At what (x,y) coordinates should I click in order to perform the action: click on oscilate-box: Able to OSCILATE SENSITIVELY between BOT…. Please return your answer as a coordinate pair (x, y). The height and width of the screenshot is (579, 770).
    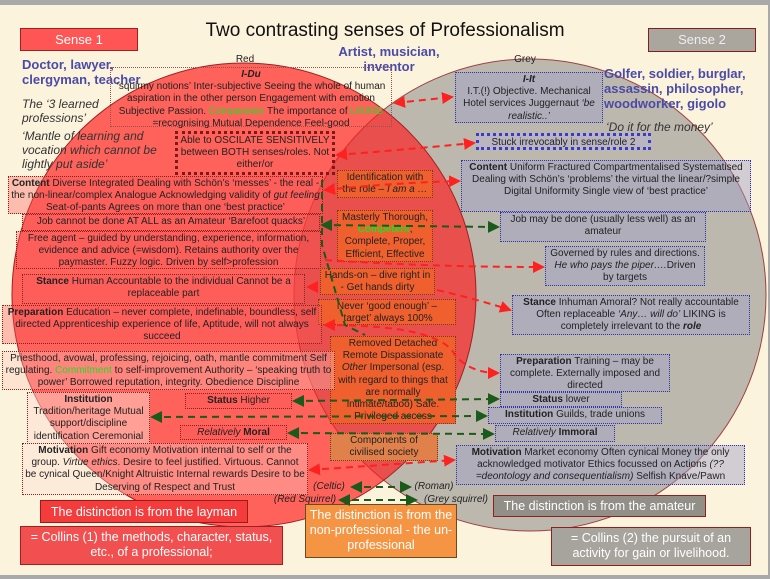
    Looking at the image, I should click on (255, 153).